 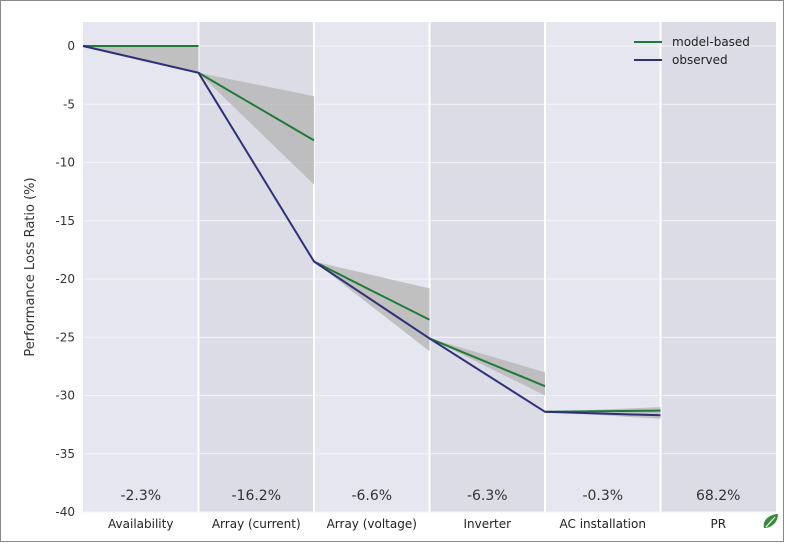 What do you see at coordinates (65, 512) in the screenshot?
I see `y-tick-label: -40` at bounding box center [65, 512].